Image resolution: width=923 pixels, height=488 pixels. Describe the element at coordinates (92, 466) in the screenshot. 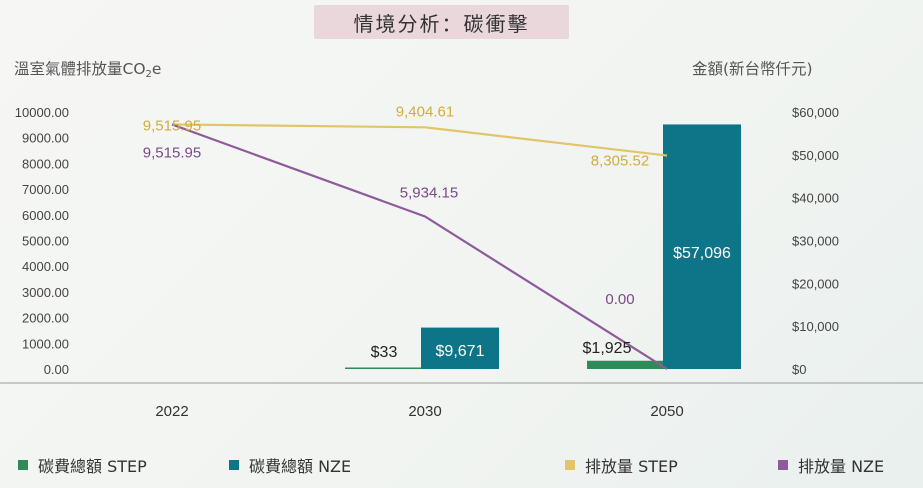

I see `legend-label-cost-step: 碳費總額 STEP` at that location.